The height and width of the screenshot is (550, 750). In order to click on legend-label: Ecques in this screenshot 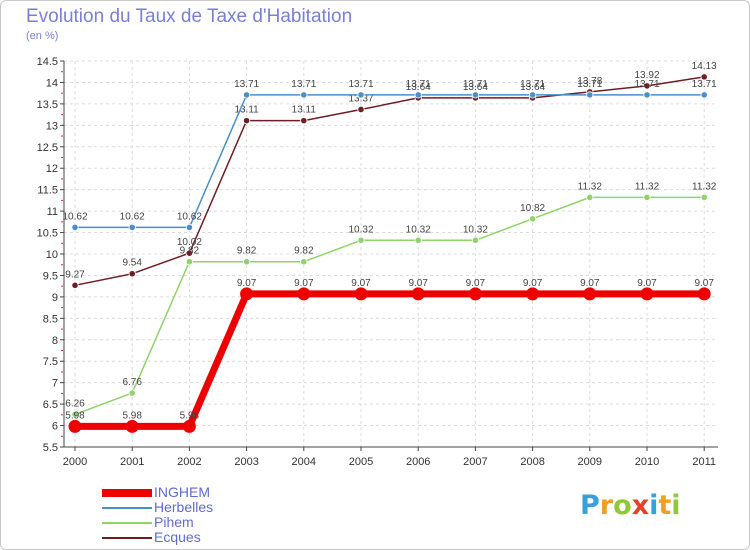, I will do `click(177, 537)`.